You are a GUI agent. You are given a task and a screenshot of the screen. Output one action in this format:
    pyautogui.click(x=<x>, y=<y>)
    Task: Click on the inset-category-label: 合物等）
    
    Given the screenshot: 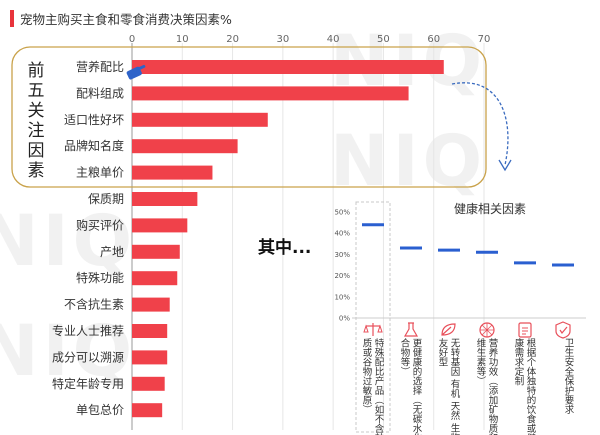 What is the action you would take?
    pyautogui.click(x=405, y=356)
    